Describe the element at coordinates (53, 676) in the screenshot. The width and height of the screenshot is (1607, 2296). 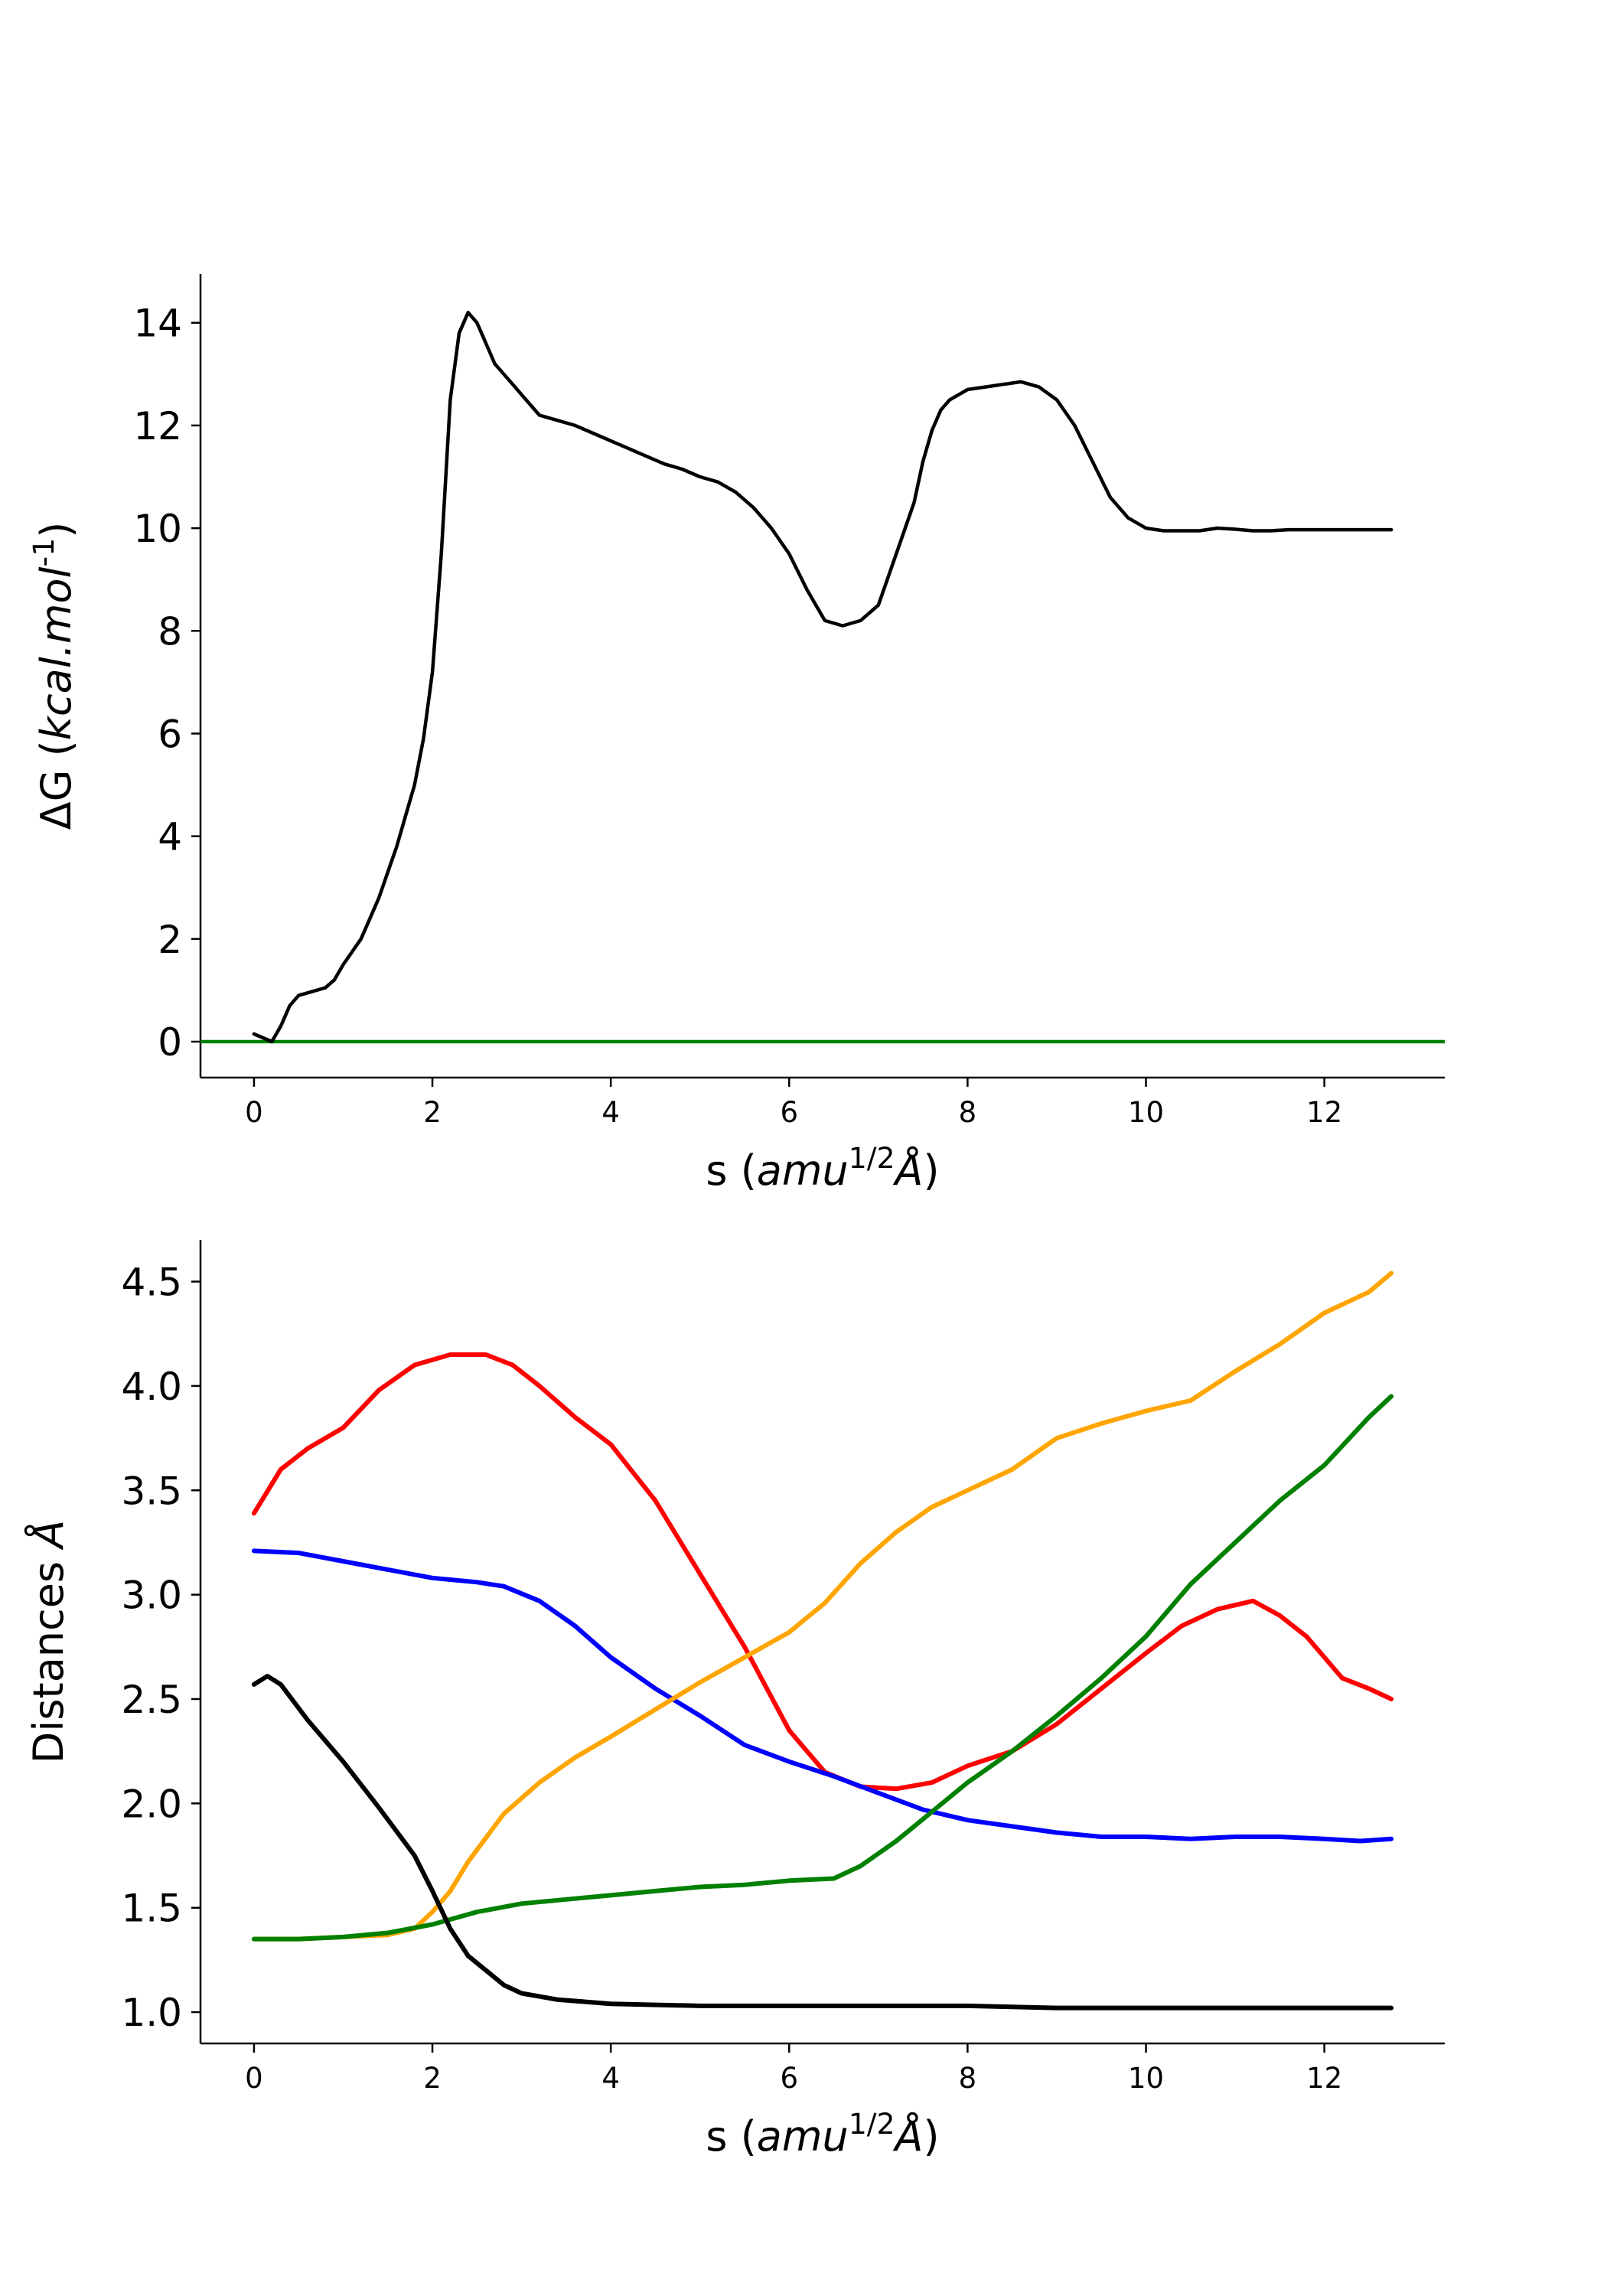
I see `y-axis-label: ΔG (kcal.mol-1)` at that location.